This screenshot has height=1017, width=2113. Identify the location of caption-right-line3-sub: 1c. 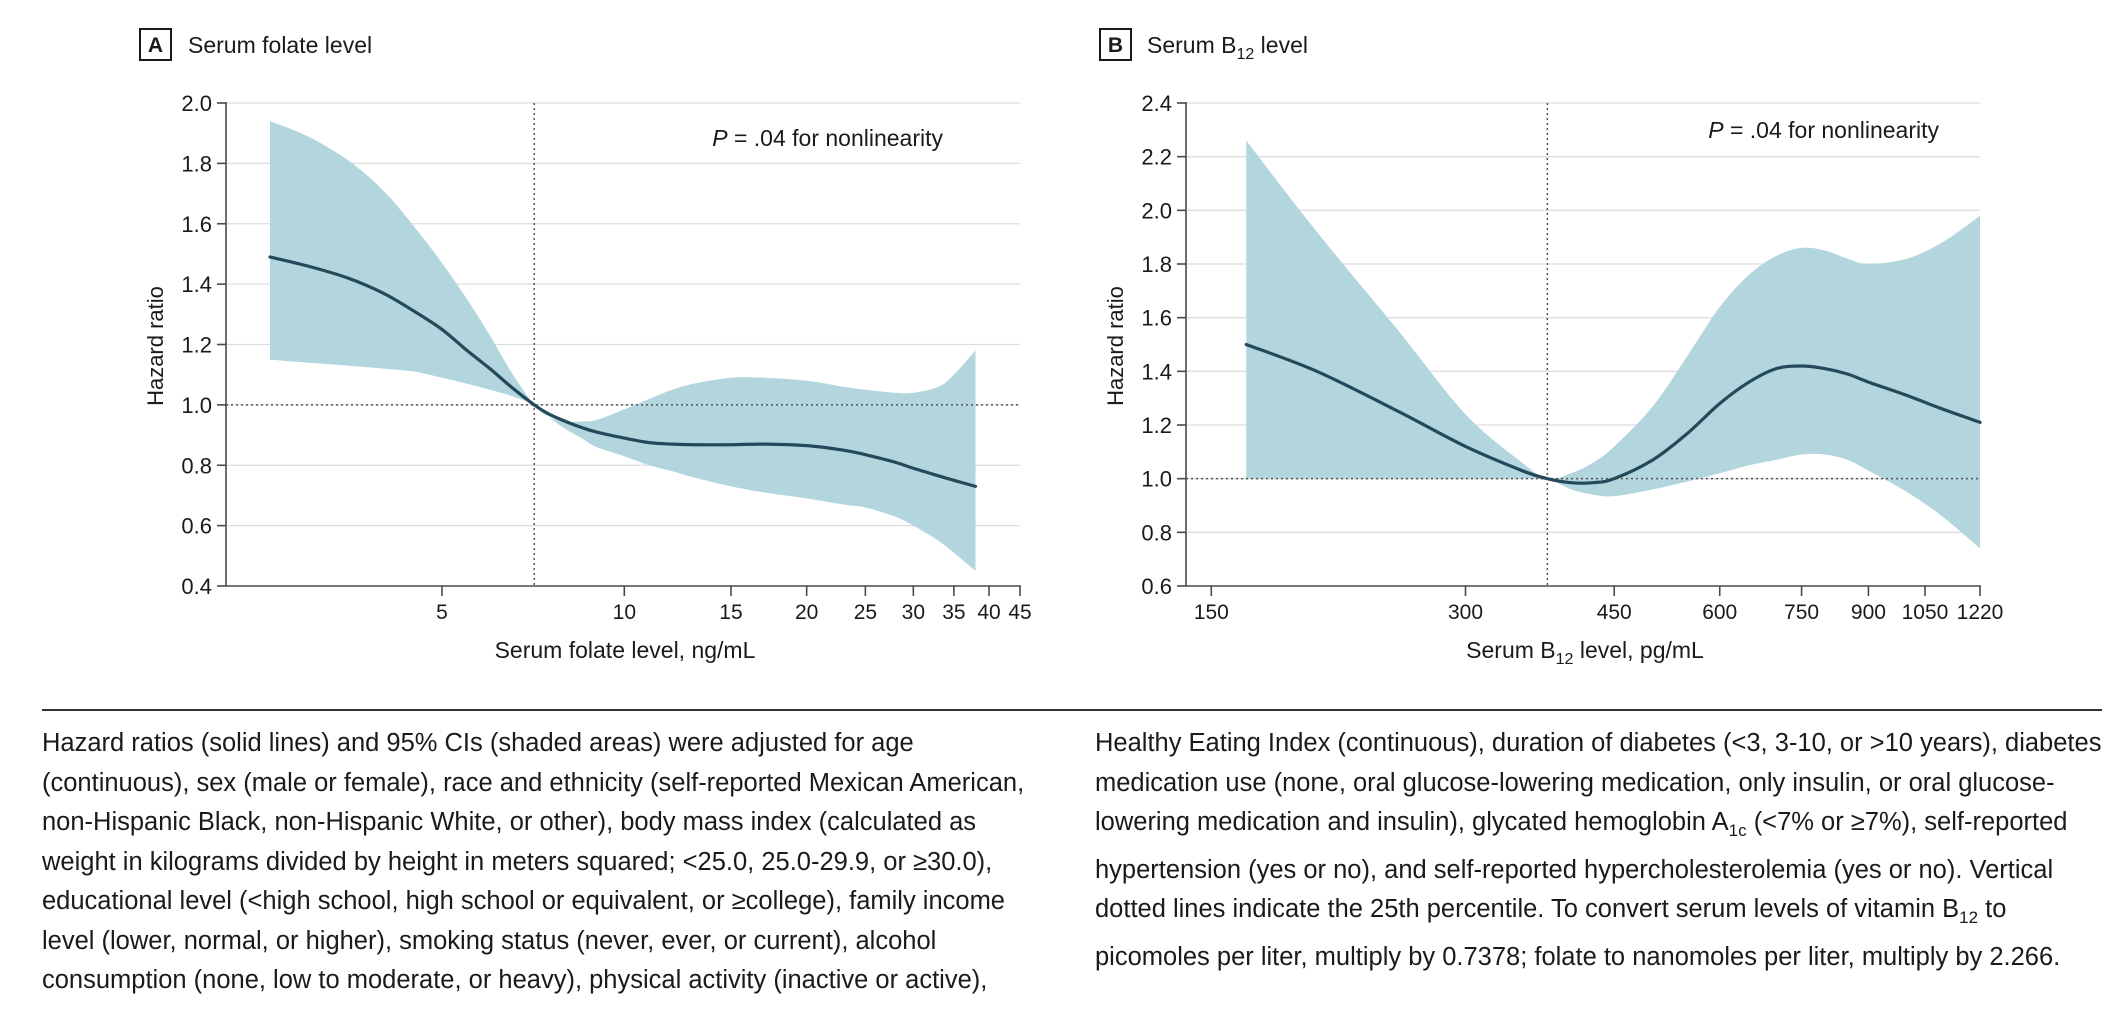
(1737, 831).